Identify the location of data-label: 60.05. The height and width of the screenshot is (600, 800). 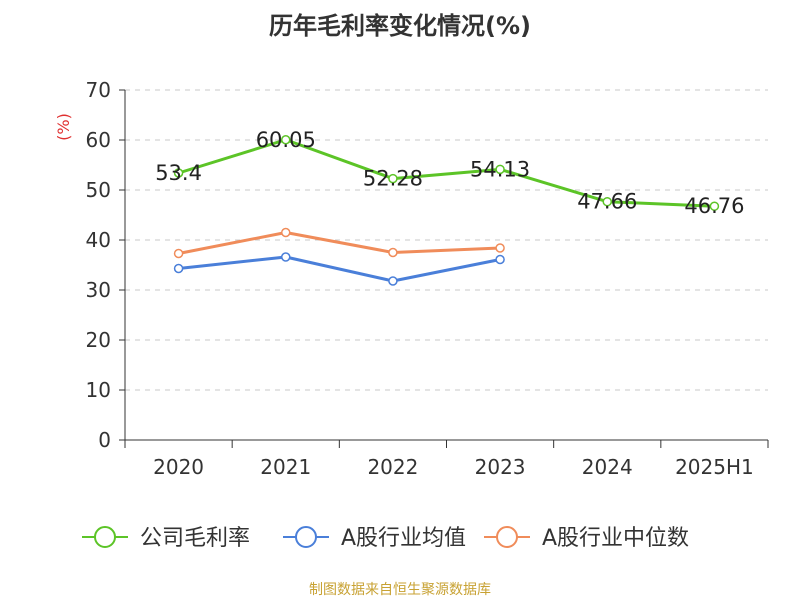
(286, 140).